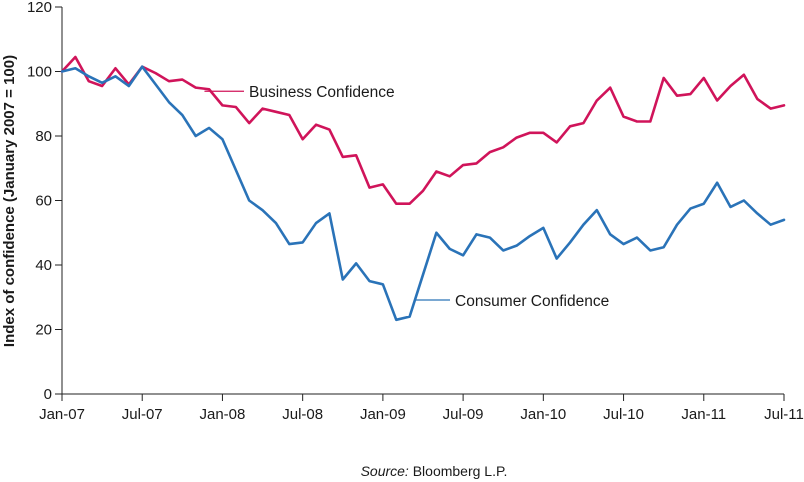 This screenshot has width=804, height=482. What do you see at coordinates (543, 414) in the screenshot?
I see `x-tick-label: Jan-10` at bounding box center [543, 414].